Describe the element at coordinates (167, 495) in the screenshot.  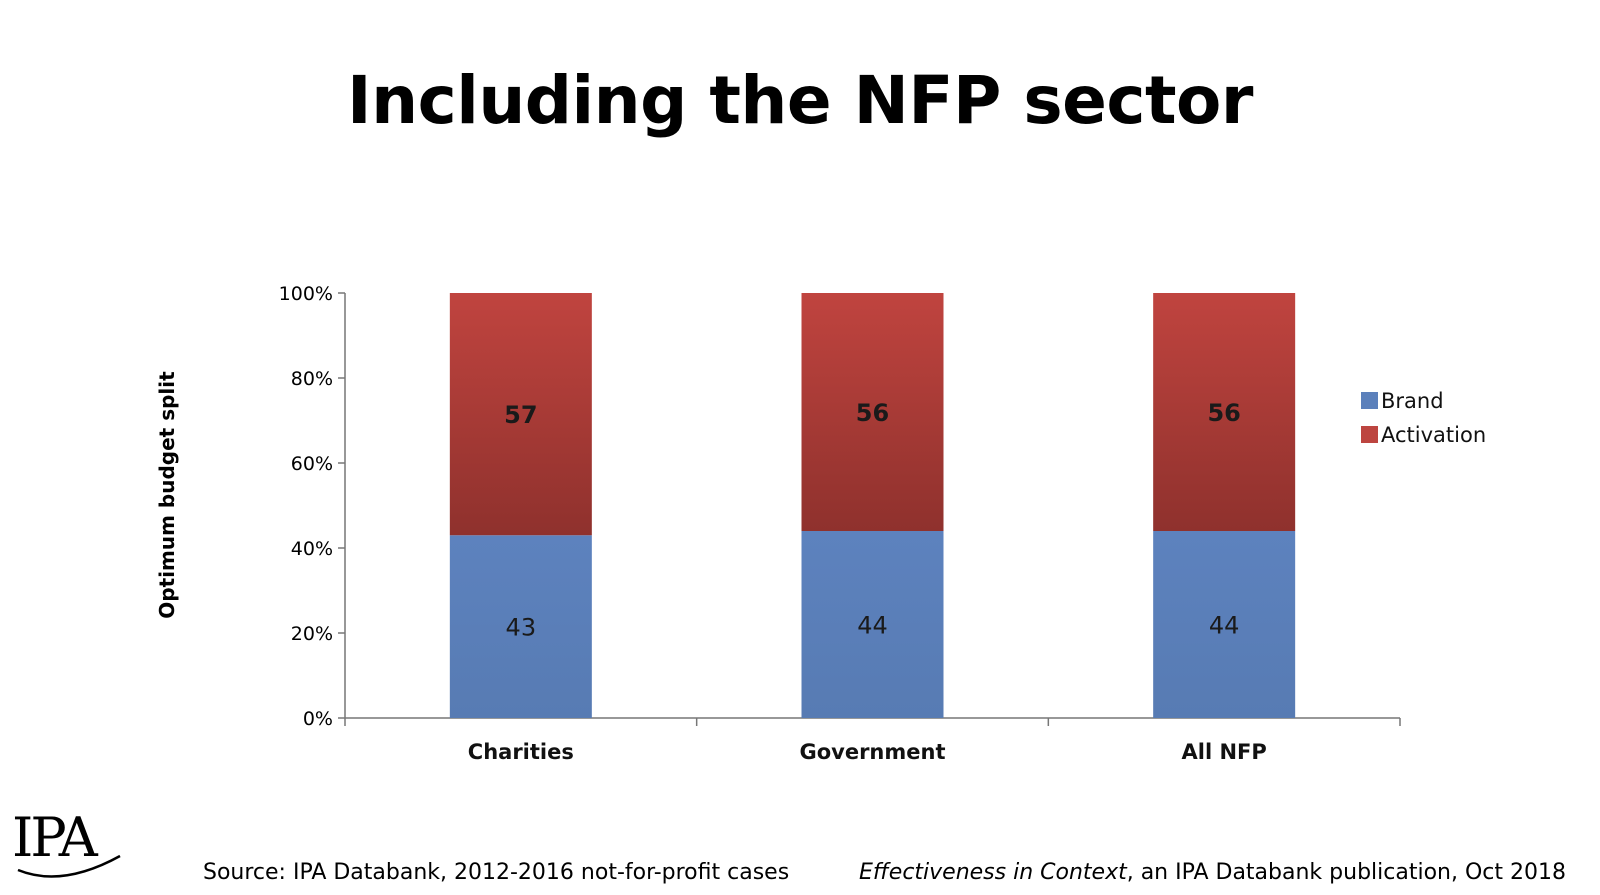
I see `y-axis-label: Optimum budget split` at that location.